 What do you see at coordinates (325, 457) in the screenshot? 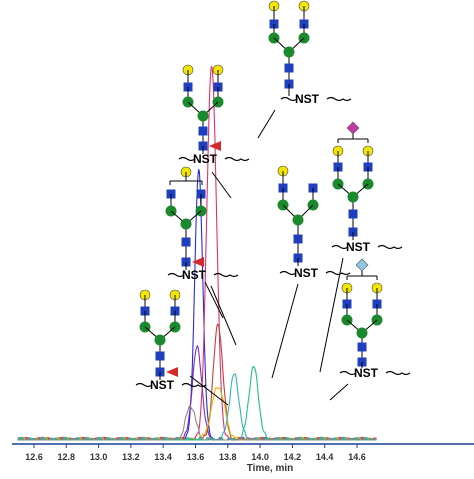
I see `x-tick-label: 14.4` at bounding box center [325, 457].